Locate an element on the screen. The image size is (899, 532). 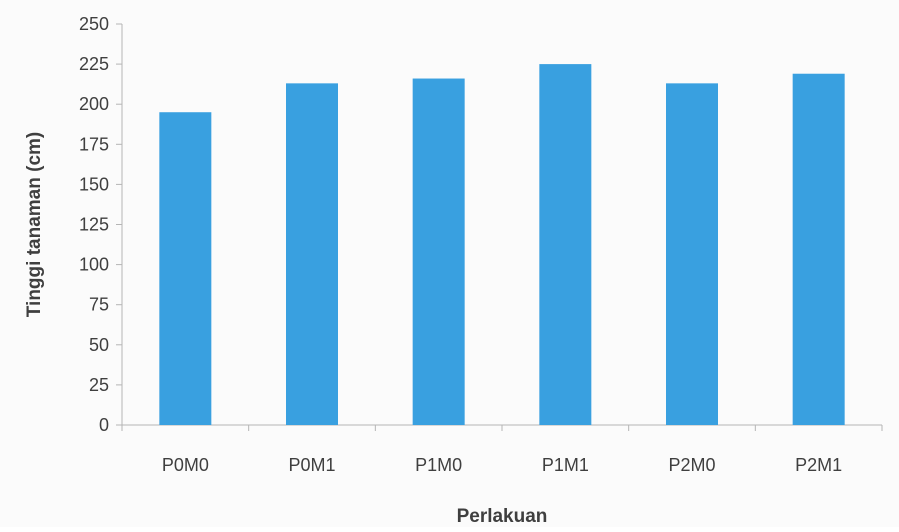
x-axis-label: Perlakuan is located at coordinates (502, 516).